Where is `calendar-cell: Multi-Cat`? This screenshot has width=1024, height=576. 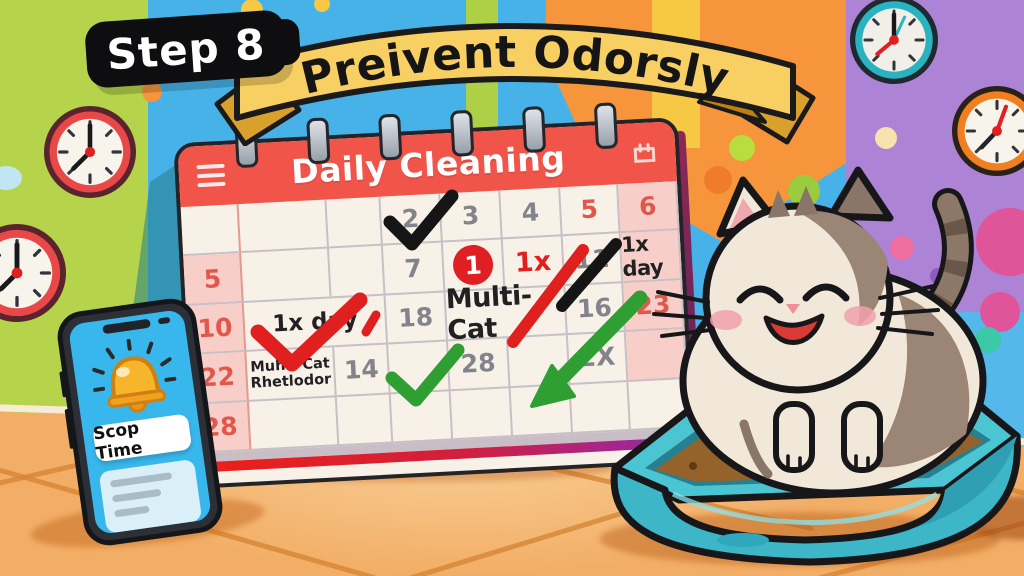
calendar-cell: Multi-Cat is located at coordinates (506, 313).